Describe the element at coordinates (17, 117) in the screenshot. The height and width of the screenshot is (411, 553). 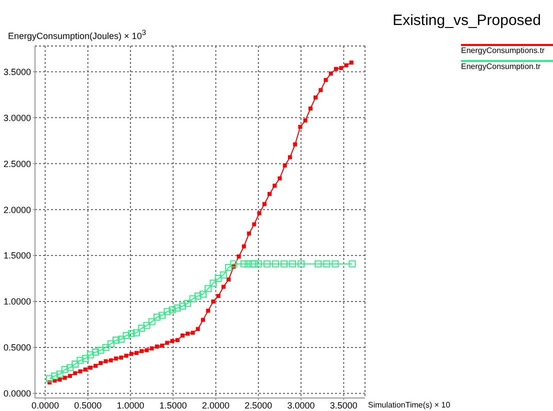
I see `y-tick-label: 3.0000` at that location.